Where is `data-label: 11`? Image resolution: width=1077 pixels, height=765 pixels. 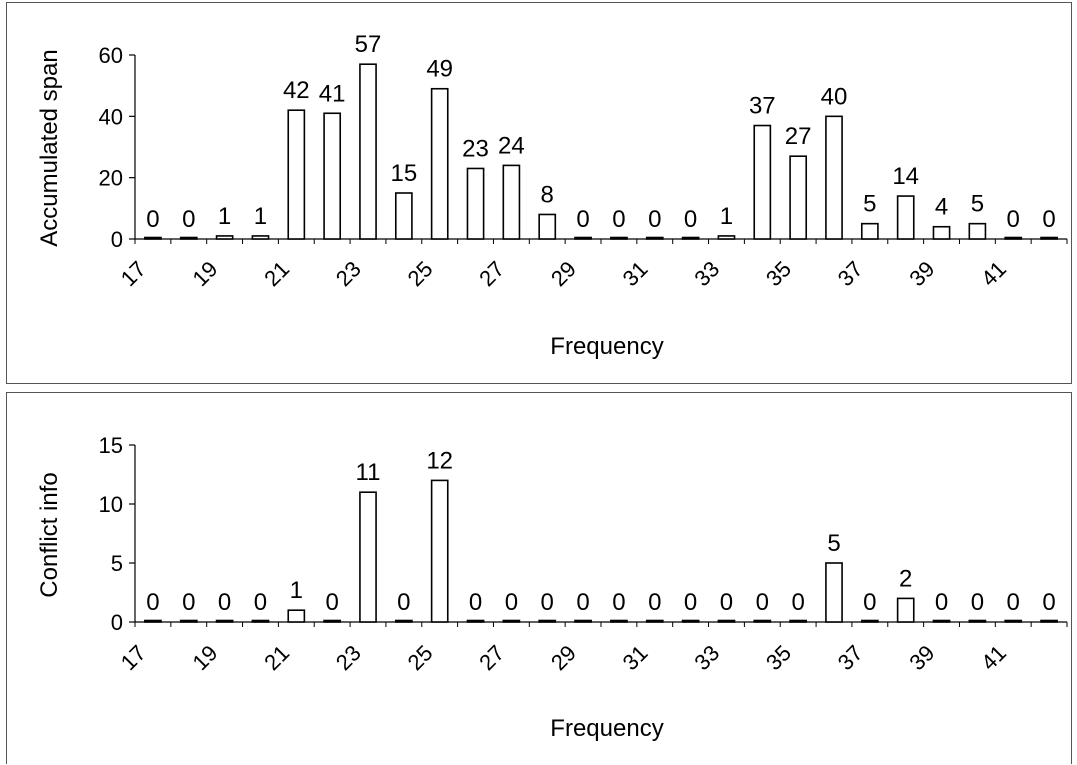
data-label: 11 is located at coordinates (368, 472).